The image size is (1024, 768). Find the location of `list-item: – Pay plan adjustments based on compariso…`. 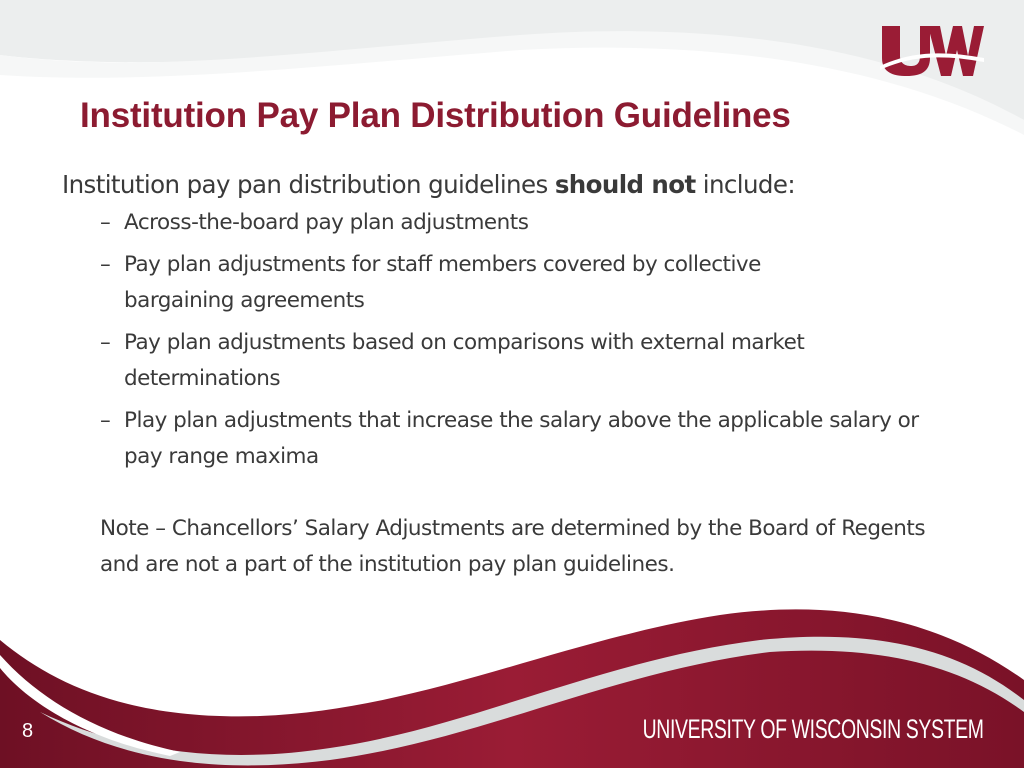

list-item: – Pay plan adjustments based on compariso… is located at coordinates (512, 361).